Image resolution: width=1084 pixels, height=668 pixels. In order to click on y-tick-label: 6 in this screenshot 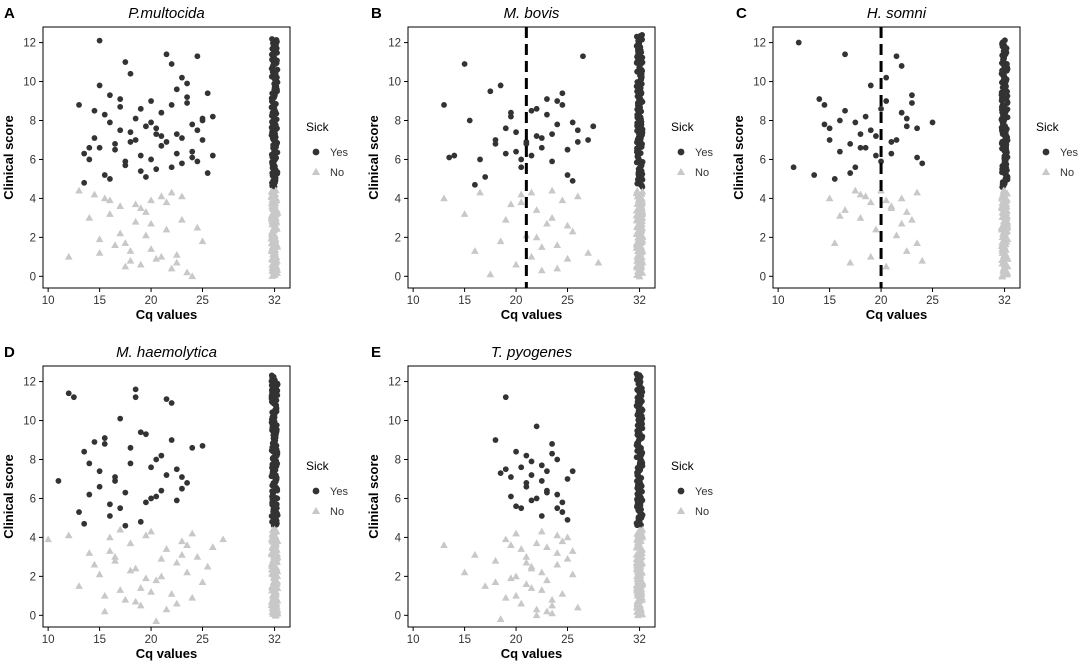, I will do `click(33, 499)`.